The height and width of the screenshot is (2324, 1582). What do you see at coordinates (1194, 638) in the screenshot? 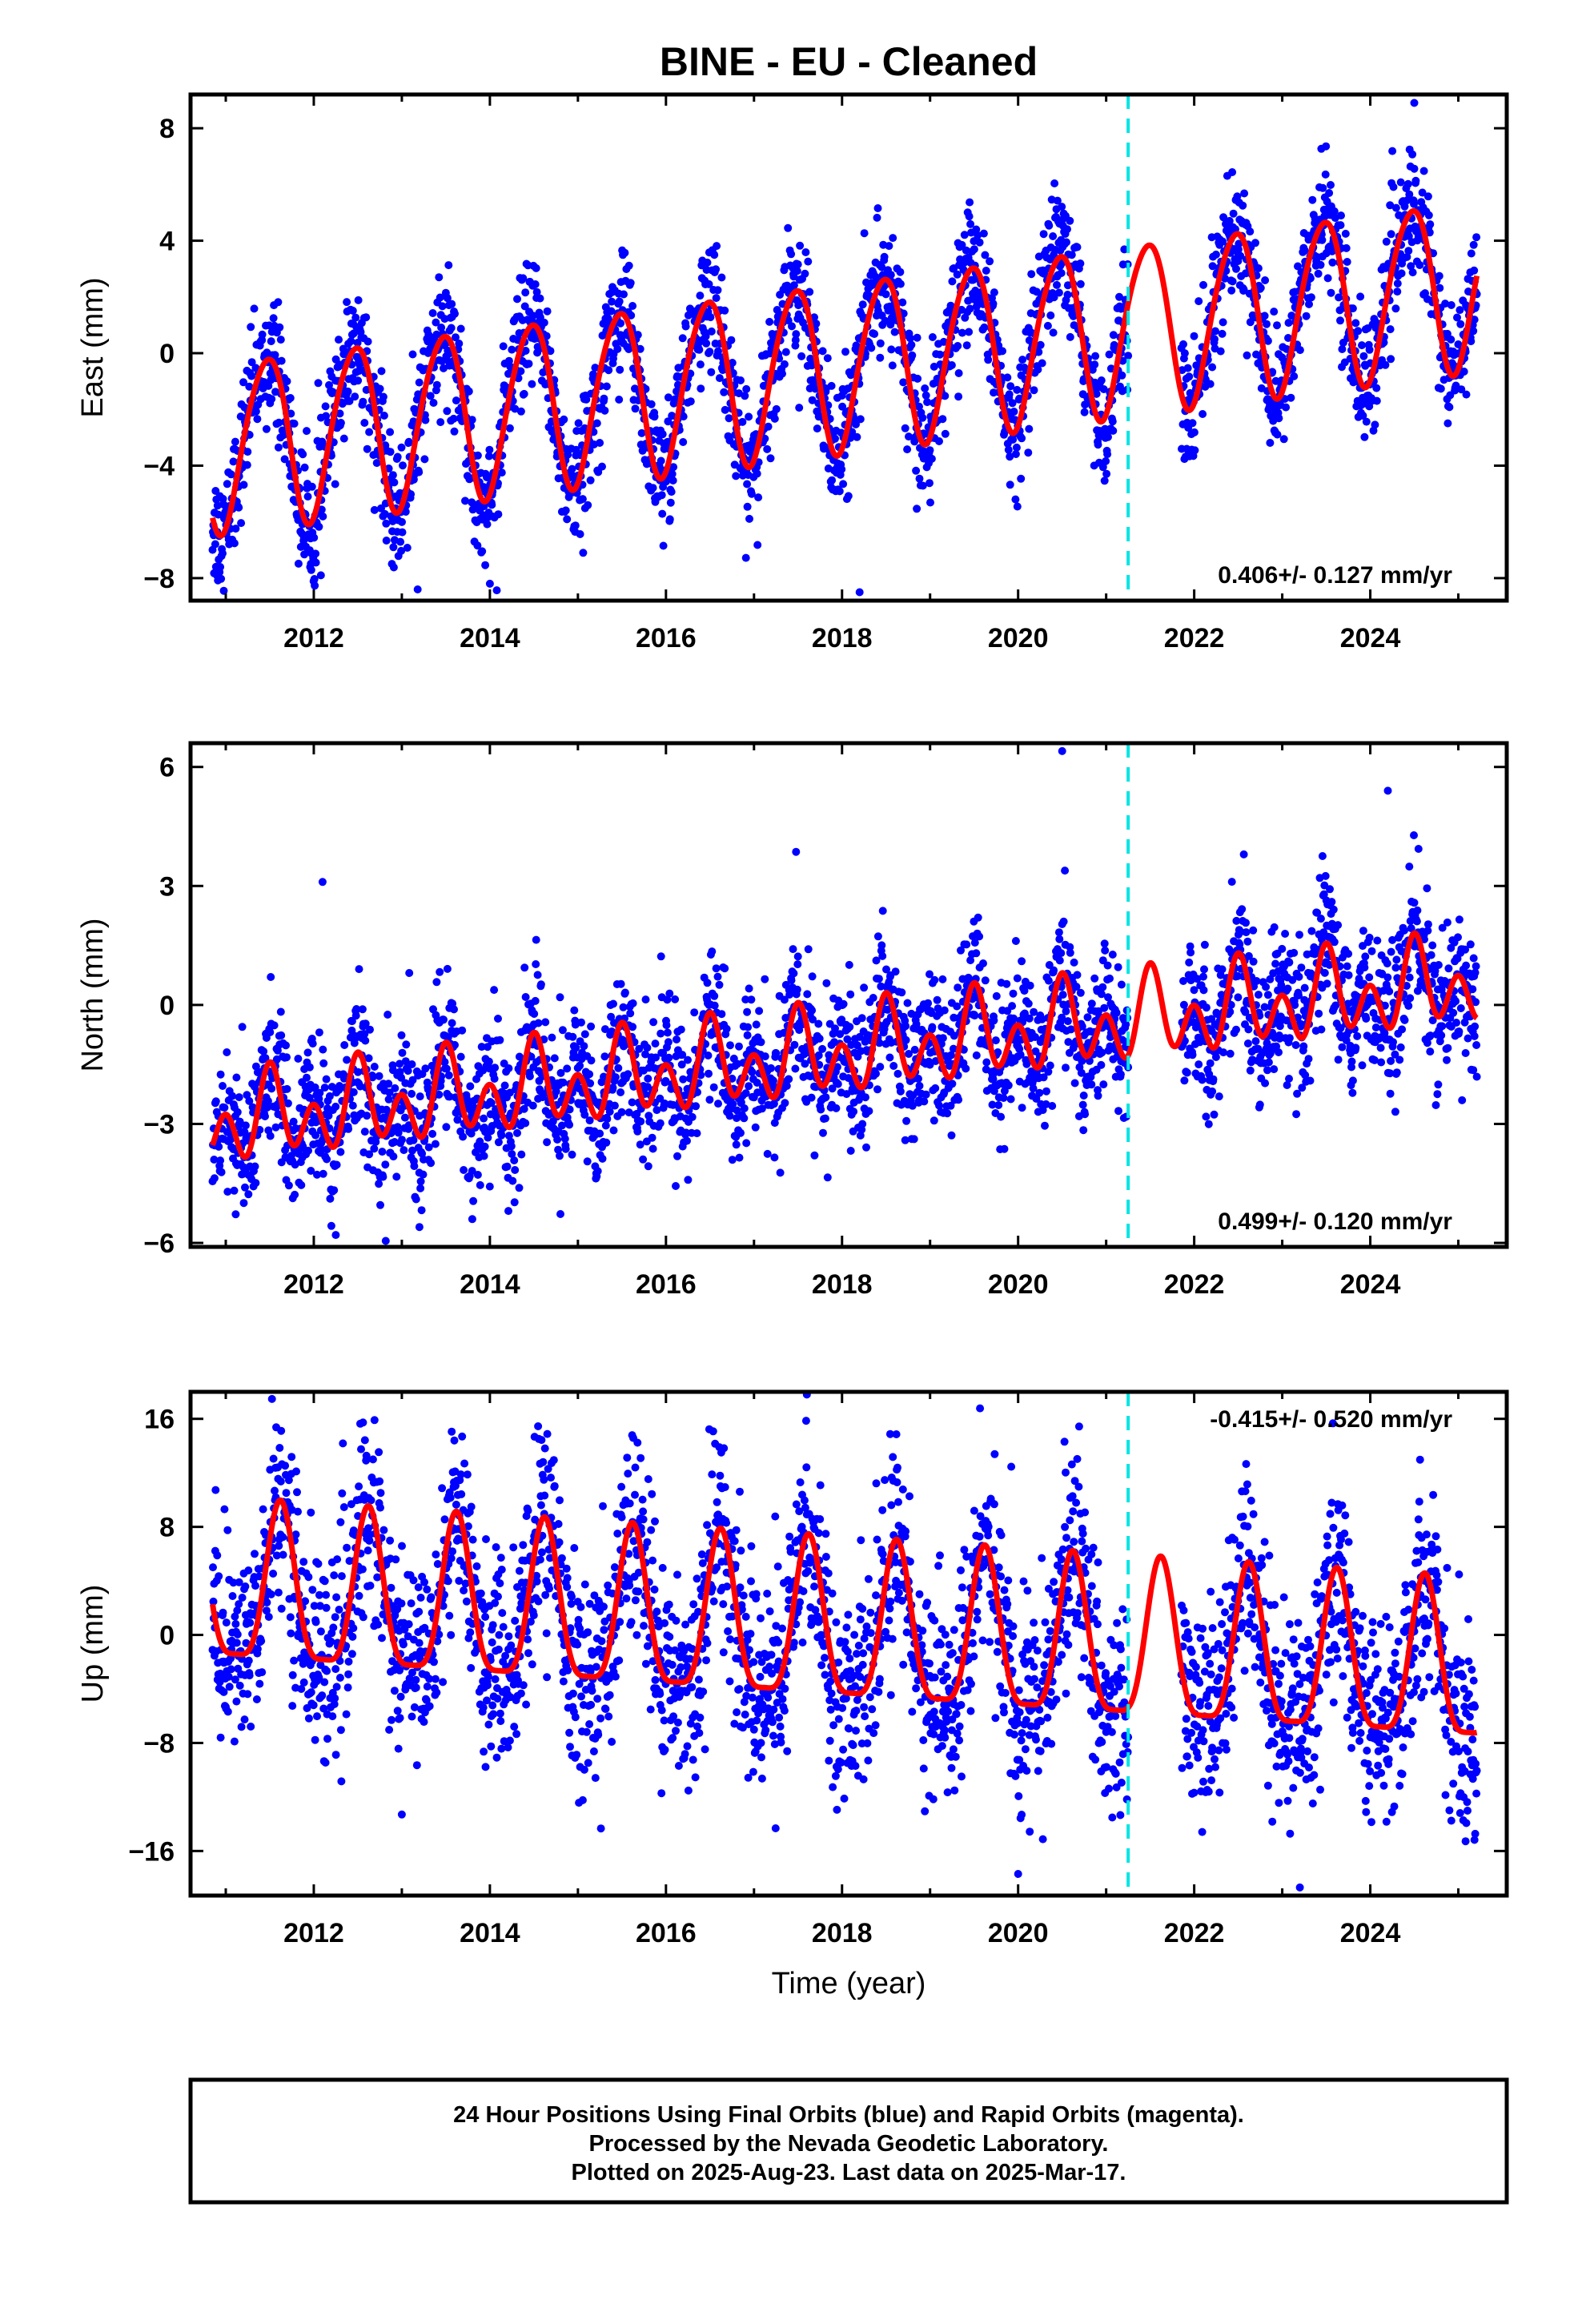
I see `x-tick-label: 2022` at bounding box center [1194, 638].